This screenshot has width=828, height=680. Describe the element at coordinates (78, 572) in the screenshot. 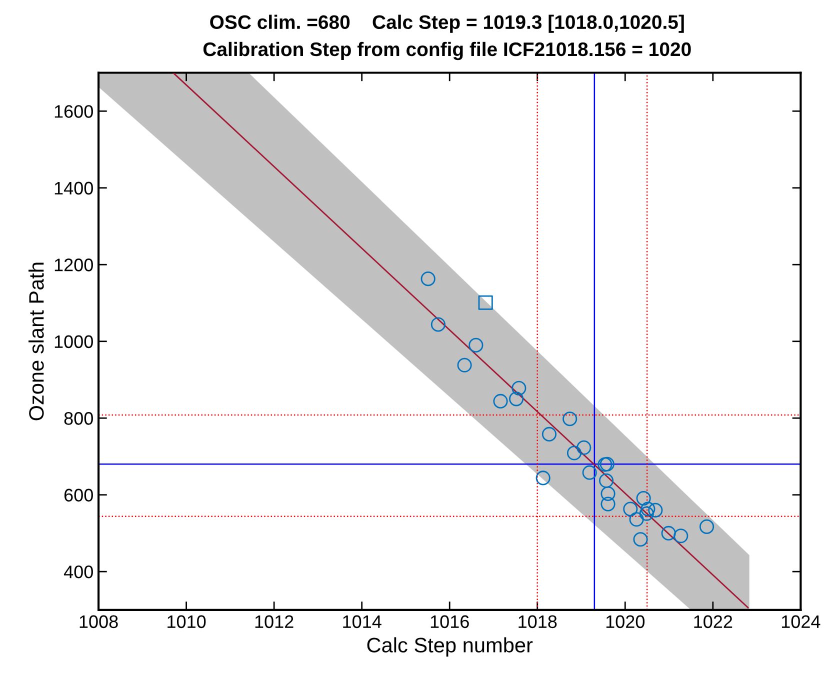

I see `y-tick-label: 400` at that location.